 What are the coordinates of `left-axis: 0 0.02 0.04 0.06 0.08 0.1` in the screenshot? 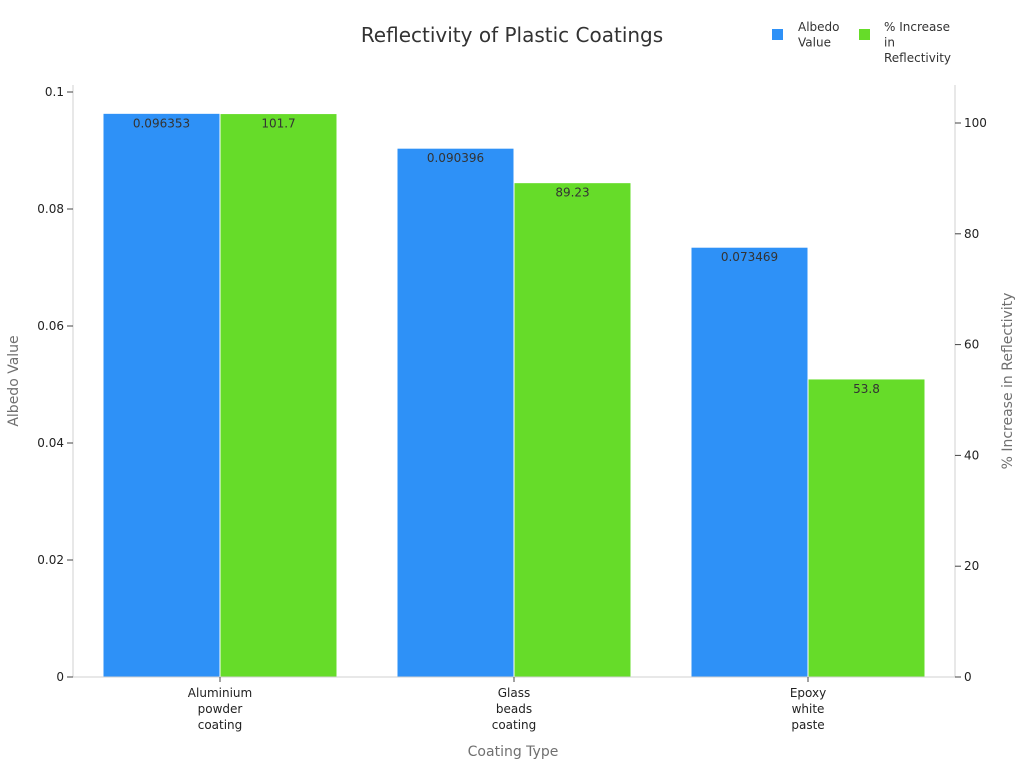 It's located at (55, 384).